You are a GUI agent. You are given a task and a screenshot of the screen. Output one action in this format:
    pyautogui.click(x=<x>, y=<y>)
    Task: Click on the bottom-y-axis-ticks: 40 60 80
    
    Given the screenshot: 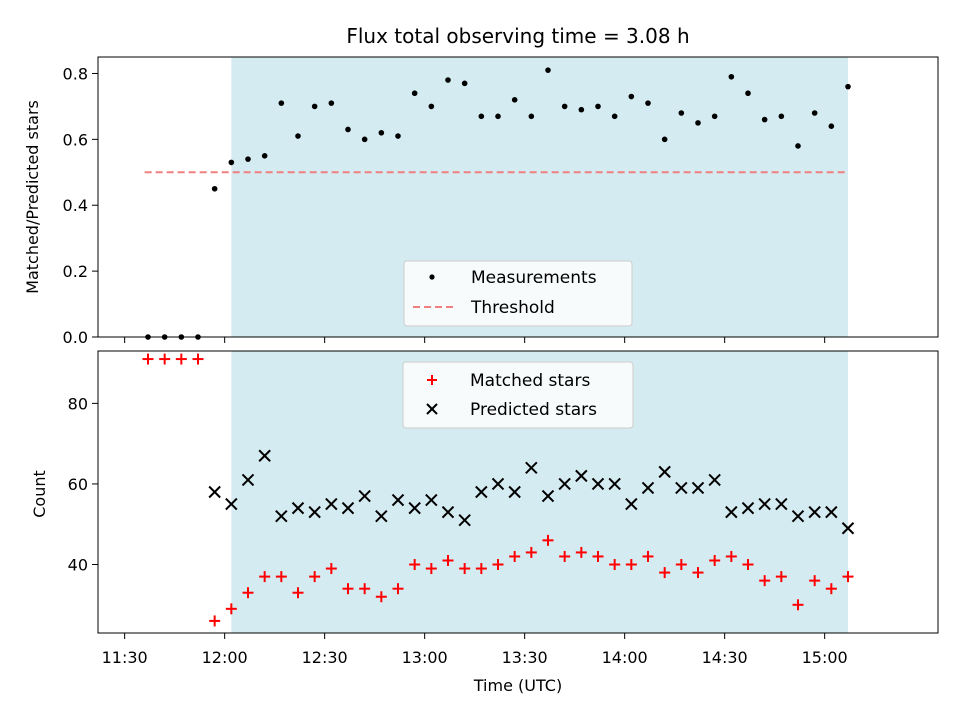 What is the action you would take?
    pyautogui.click(x=83, y=484)
    